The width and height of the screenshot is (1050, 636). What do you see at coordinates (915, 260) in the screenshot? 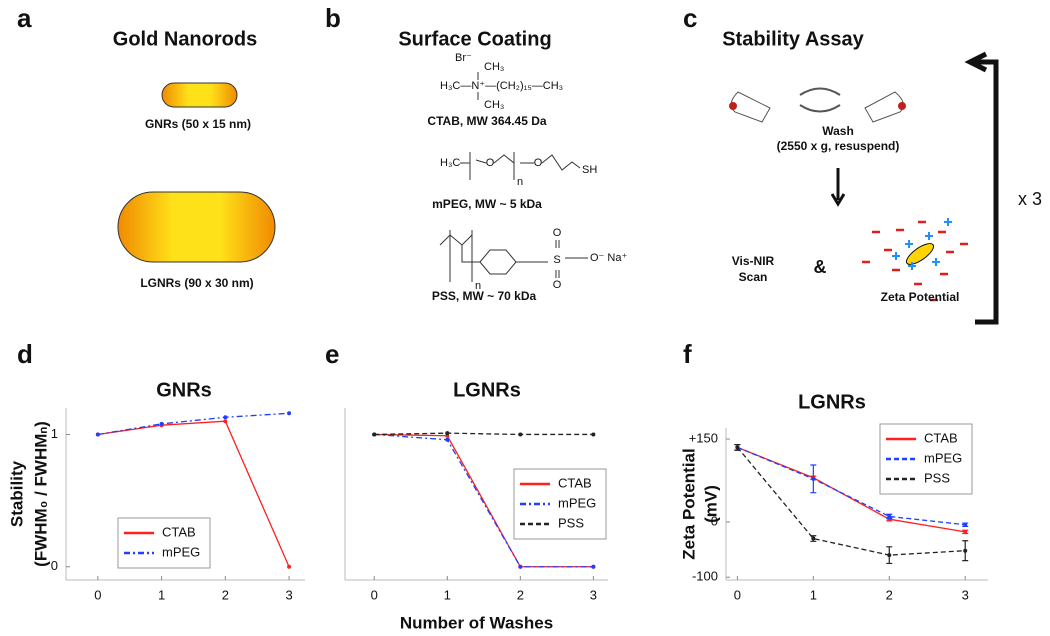
I see `charges` at bounding box center [915, 260].